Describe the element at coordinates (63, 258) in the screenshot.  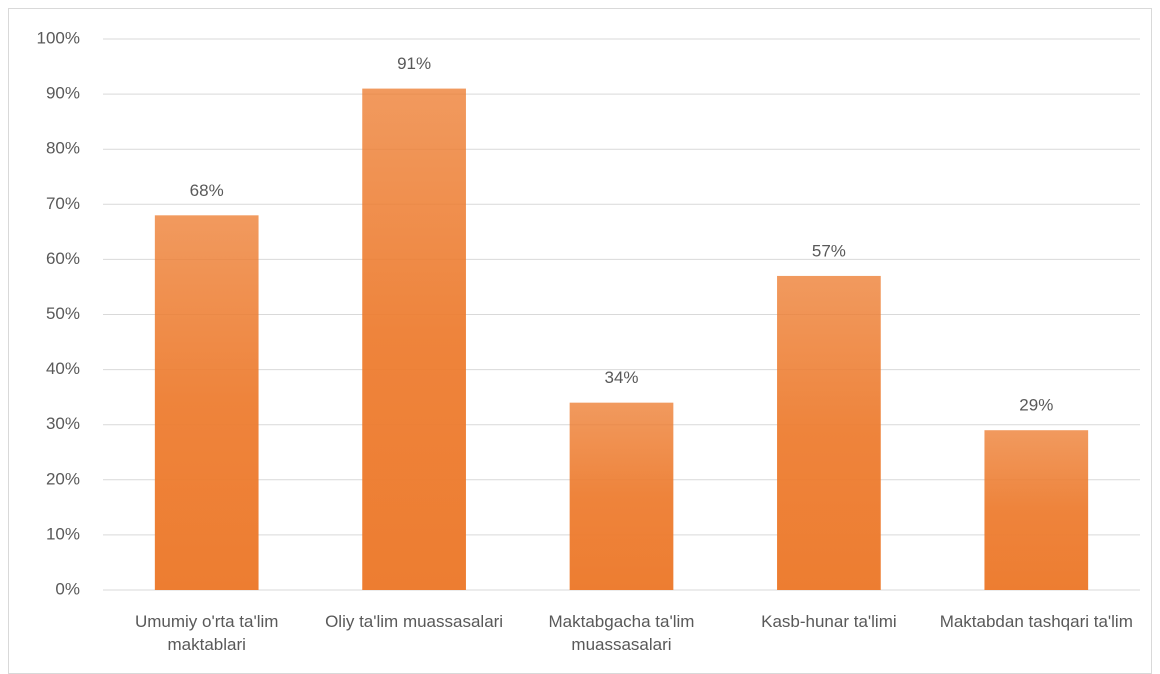
I see `y-tick-label: 60%` at that location.